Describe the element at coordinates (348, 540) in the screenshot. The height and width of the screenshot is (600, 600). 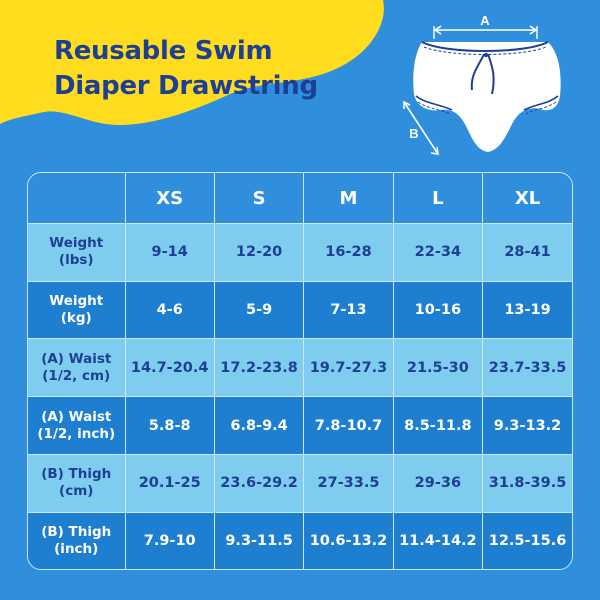
I see `table-cell: 10.6-13.2` at that location.